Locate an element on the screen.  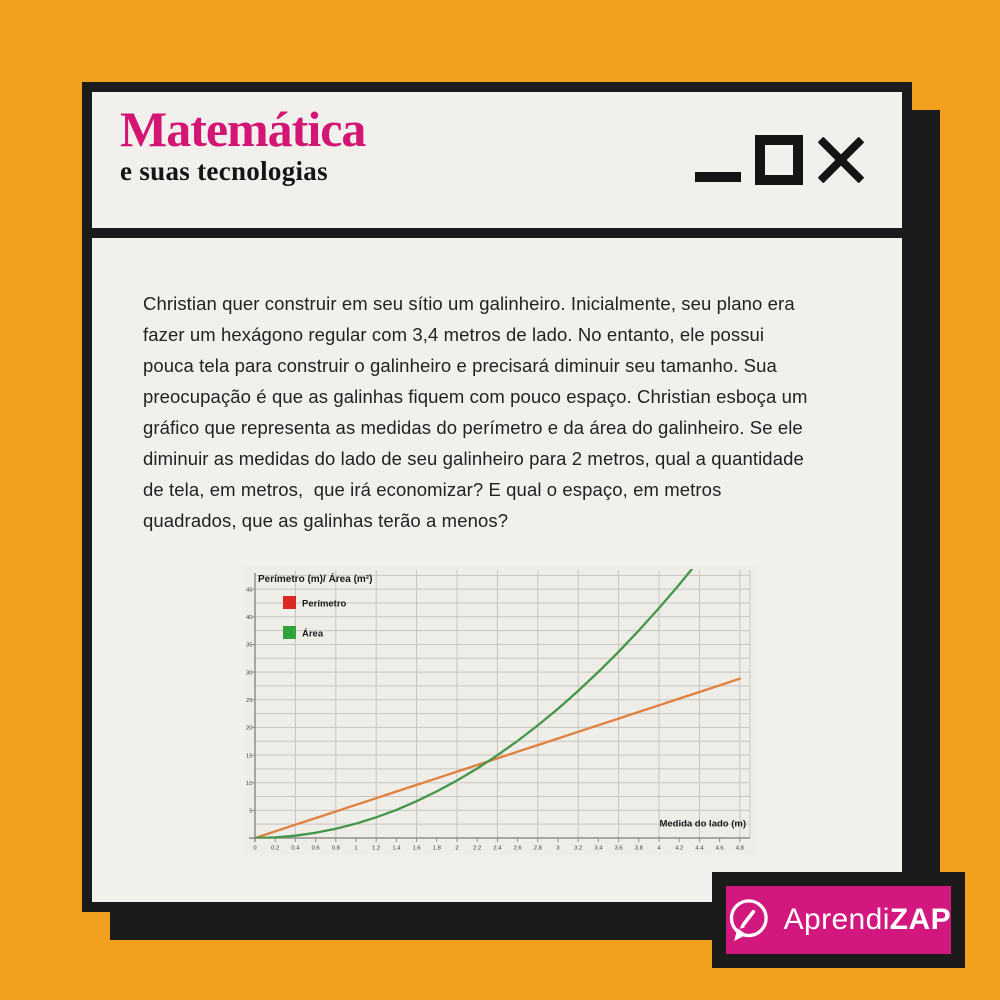
x-tick-label: 4 is located at coordinates (659, 849).